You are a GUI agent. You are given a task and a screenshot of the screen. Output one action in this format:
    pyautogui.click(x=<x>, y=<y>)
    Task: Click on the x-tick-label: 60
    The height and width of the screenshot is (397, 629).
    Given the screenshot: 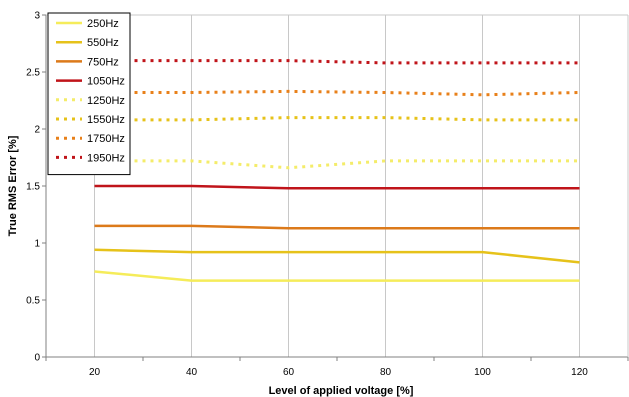 What is the action you would take?
    pyautogui.click(x=289, y=372)
    